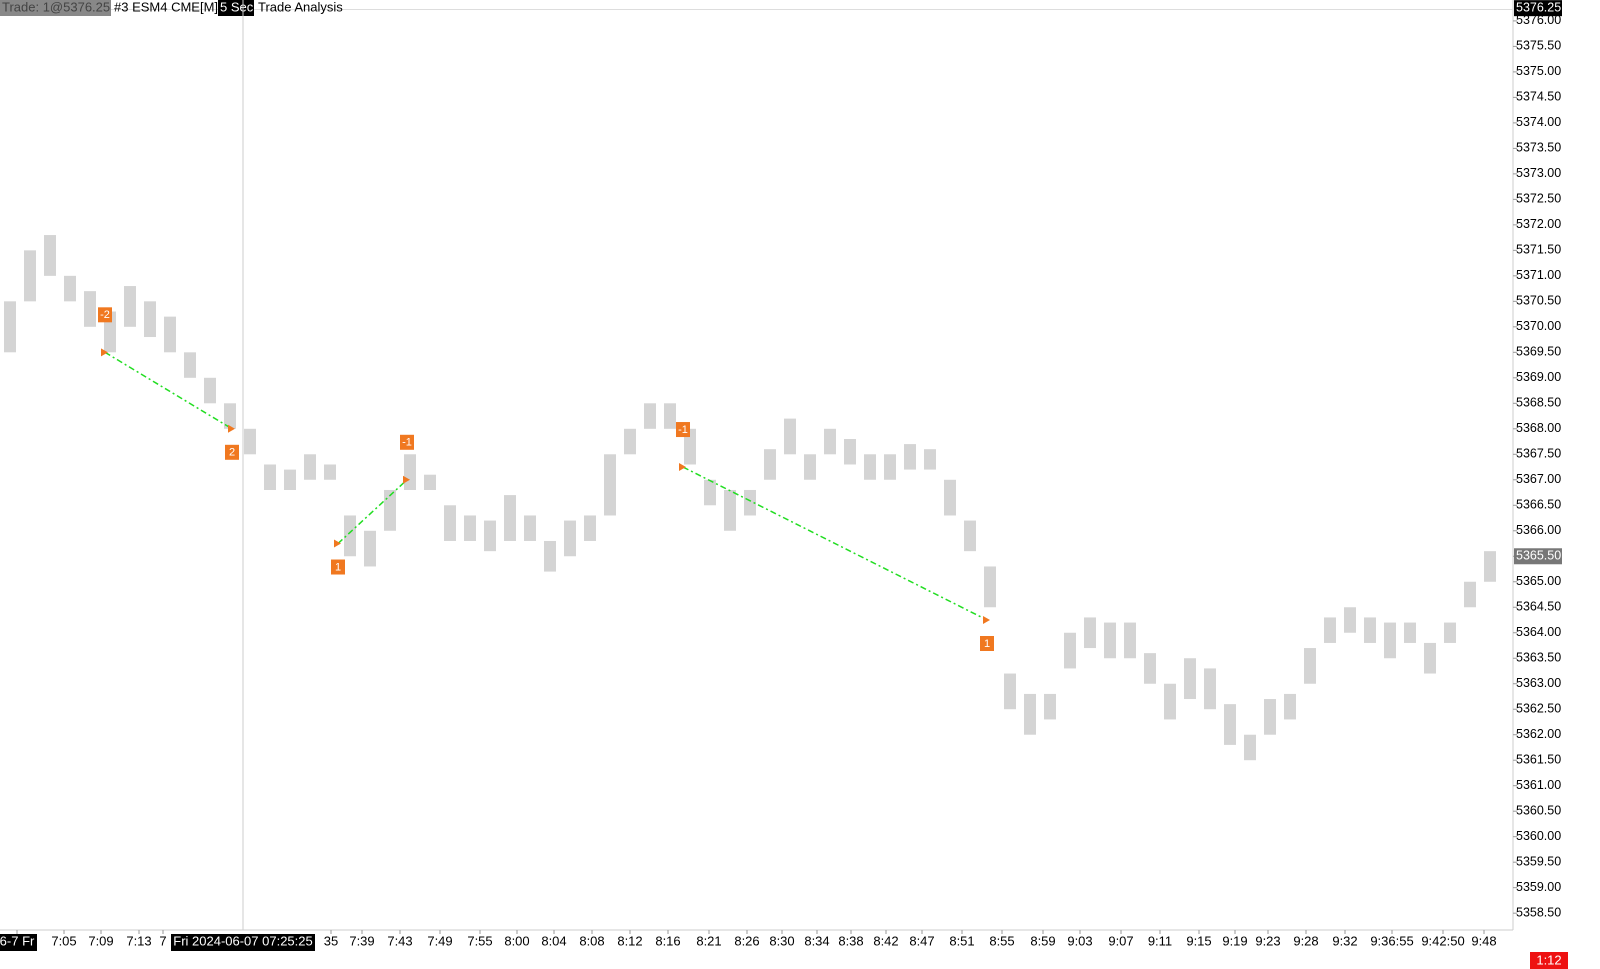  Describe the element at coordinates (1234, 940) in the screenshot. I see `x-tick-label: 9:19` at that location.